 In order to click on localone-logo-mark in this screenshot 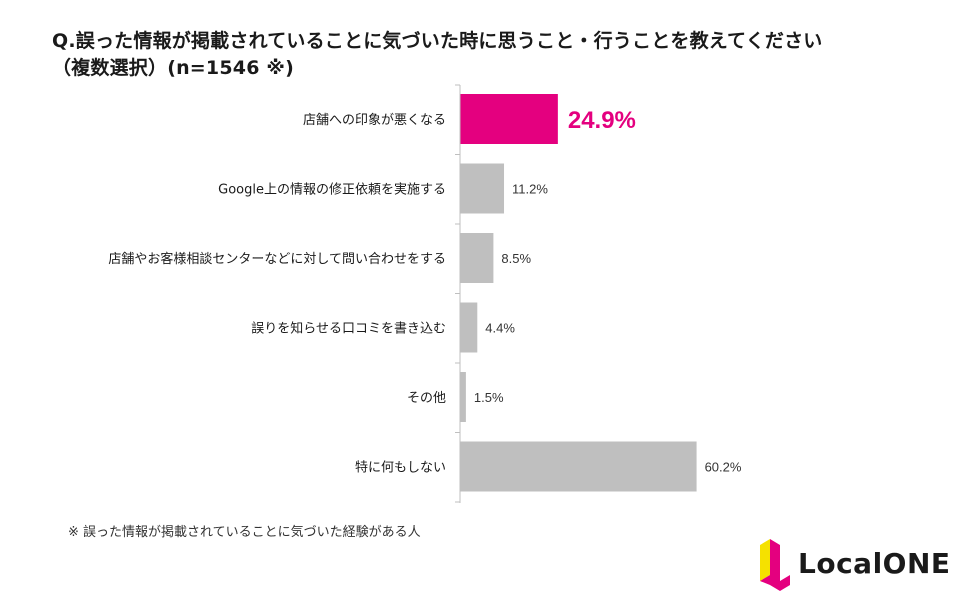, I will do `click(775, 565)`.